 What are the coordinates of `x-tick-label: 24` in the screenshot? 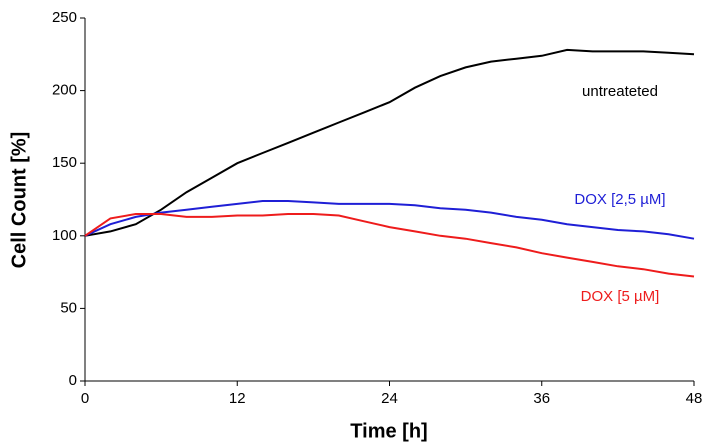 It's located at (389, 398).